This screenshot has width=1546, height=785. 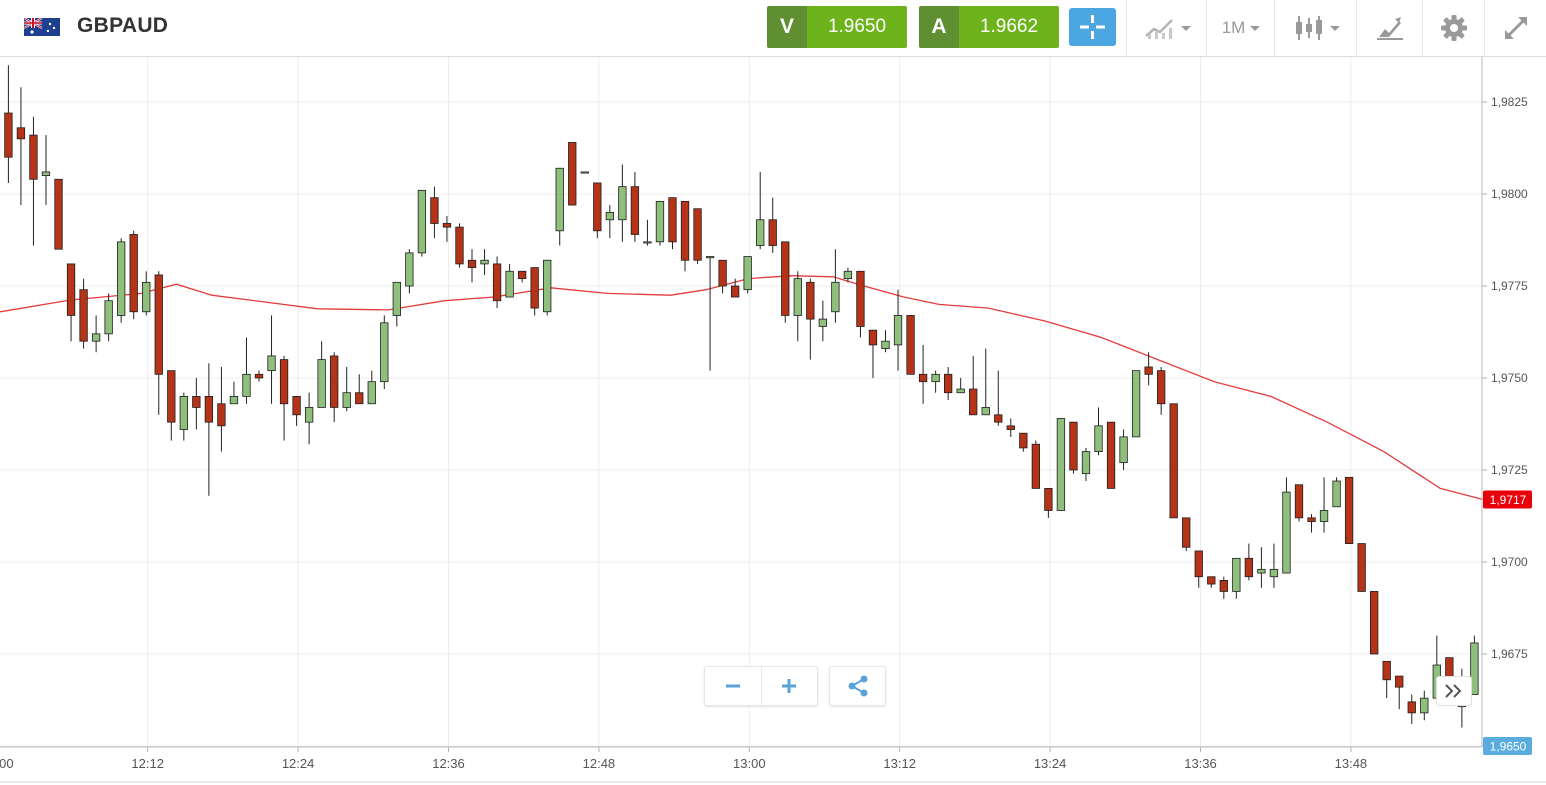 What do you see at coordinates (939, 27) in the screenshot?
I see `buy-label: A` at bounding box center [939, 27].